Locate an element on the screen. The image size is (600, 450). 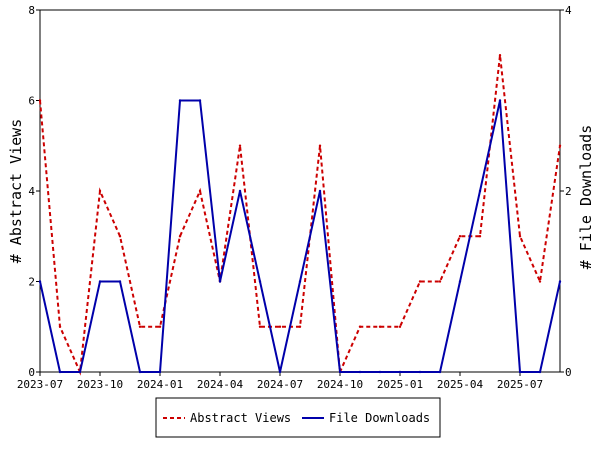
left-tick-label: 4 is located at coordinates (31, 191).